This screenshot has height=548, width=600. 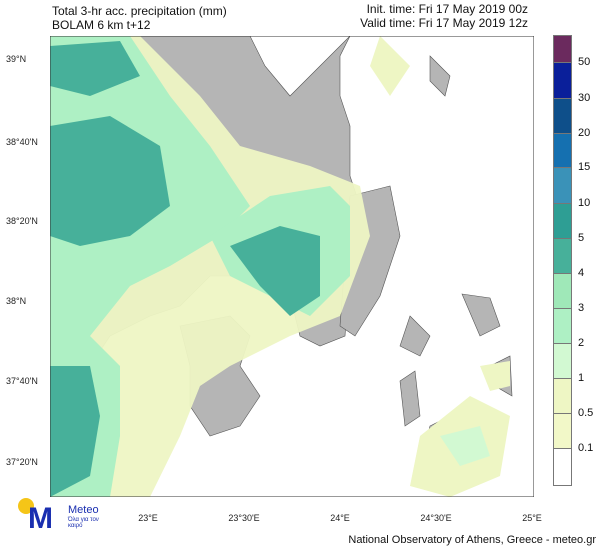 What do you see at coordinates (16, 301) in the screenshot?
I see `lat-label: 38°N` at bounding box center [16, 301].